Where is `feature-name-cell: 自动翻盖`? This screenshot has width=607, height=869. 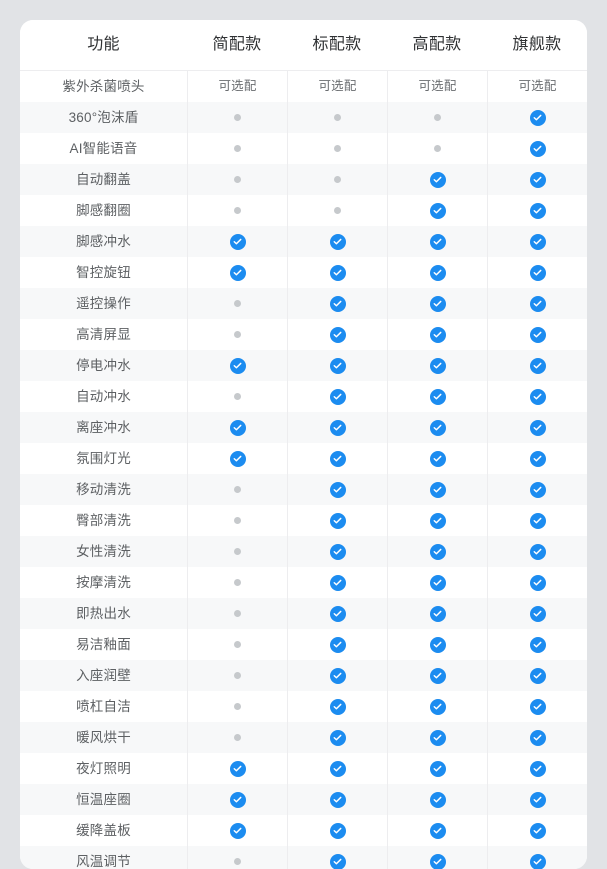 feature-name-cell: 自动翻盖 is located at coordinates (103, 179).